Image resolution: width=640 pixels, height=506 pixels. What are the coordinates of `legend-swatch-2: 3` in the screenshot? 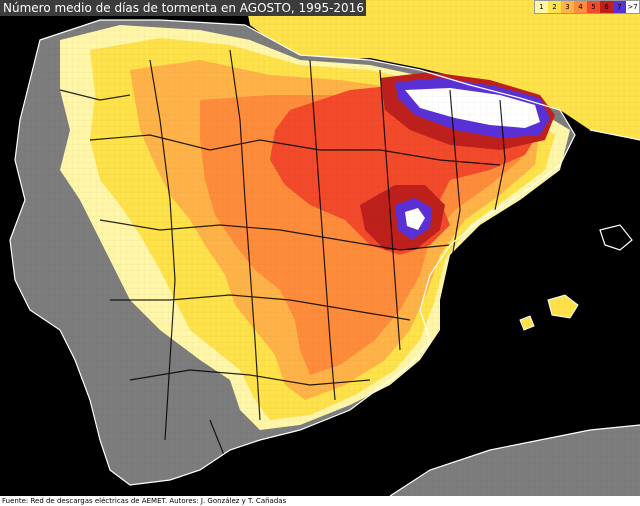 It's located at (567, 7).